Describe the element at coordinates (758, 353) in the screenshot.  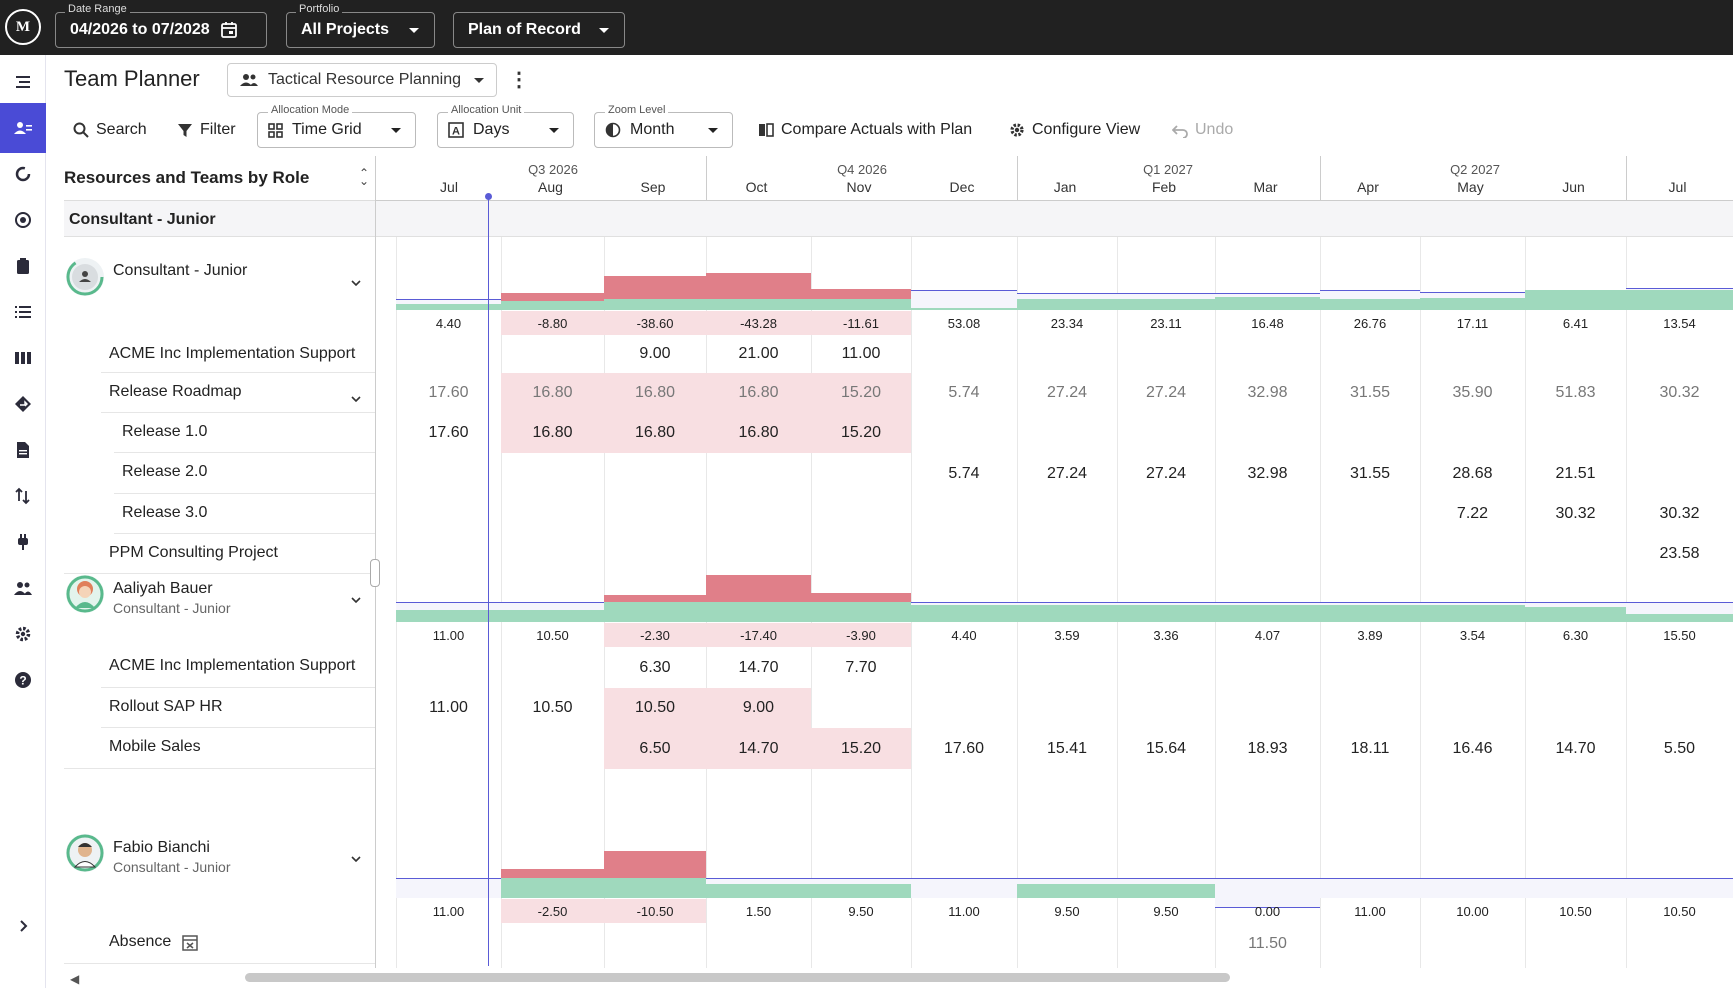
I see `allocation-cell: 21.00` at that location.